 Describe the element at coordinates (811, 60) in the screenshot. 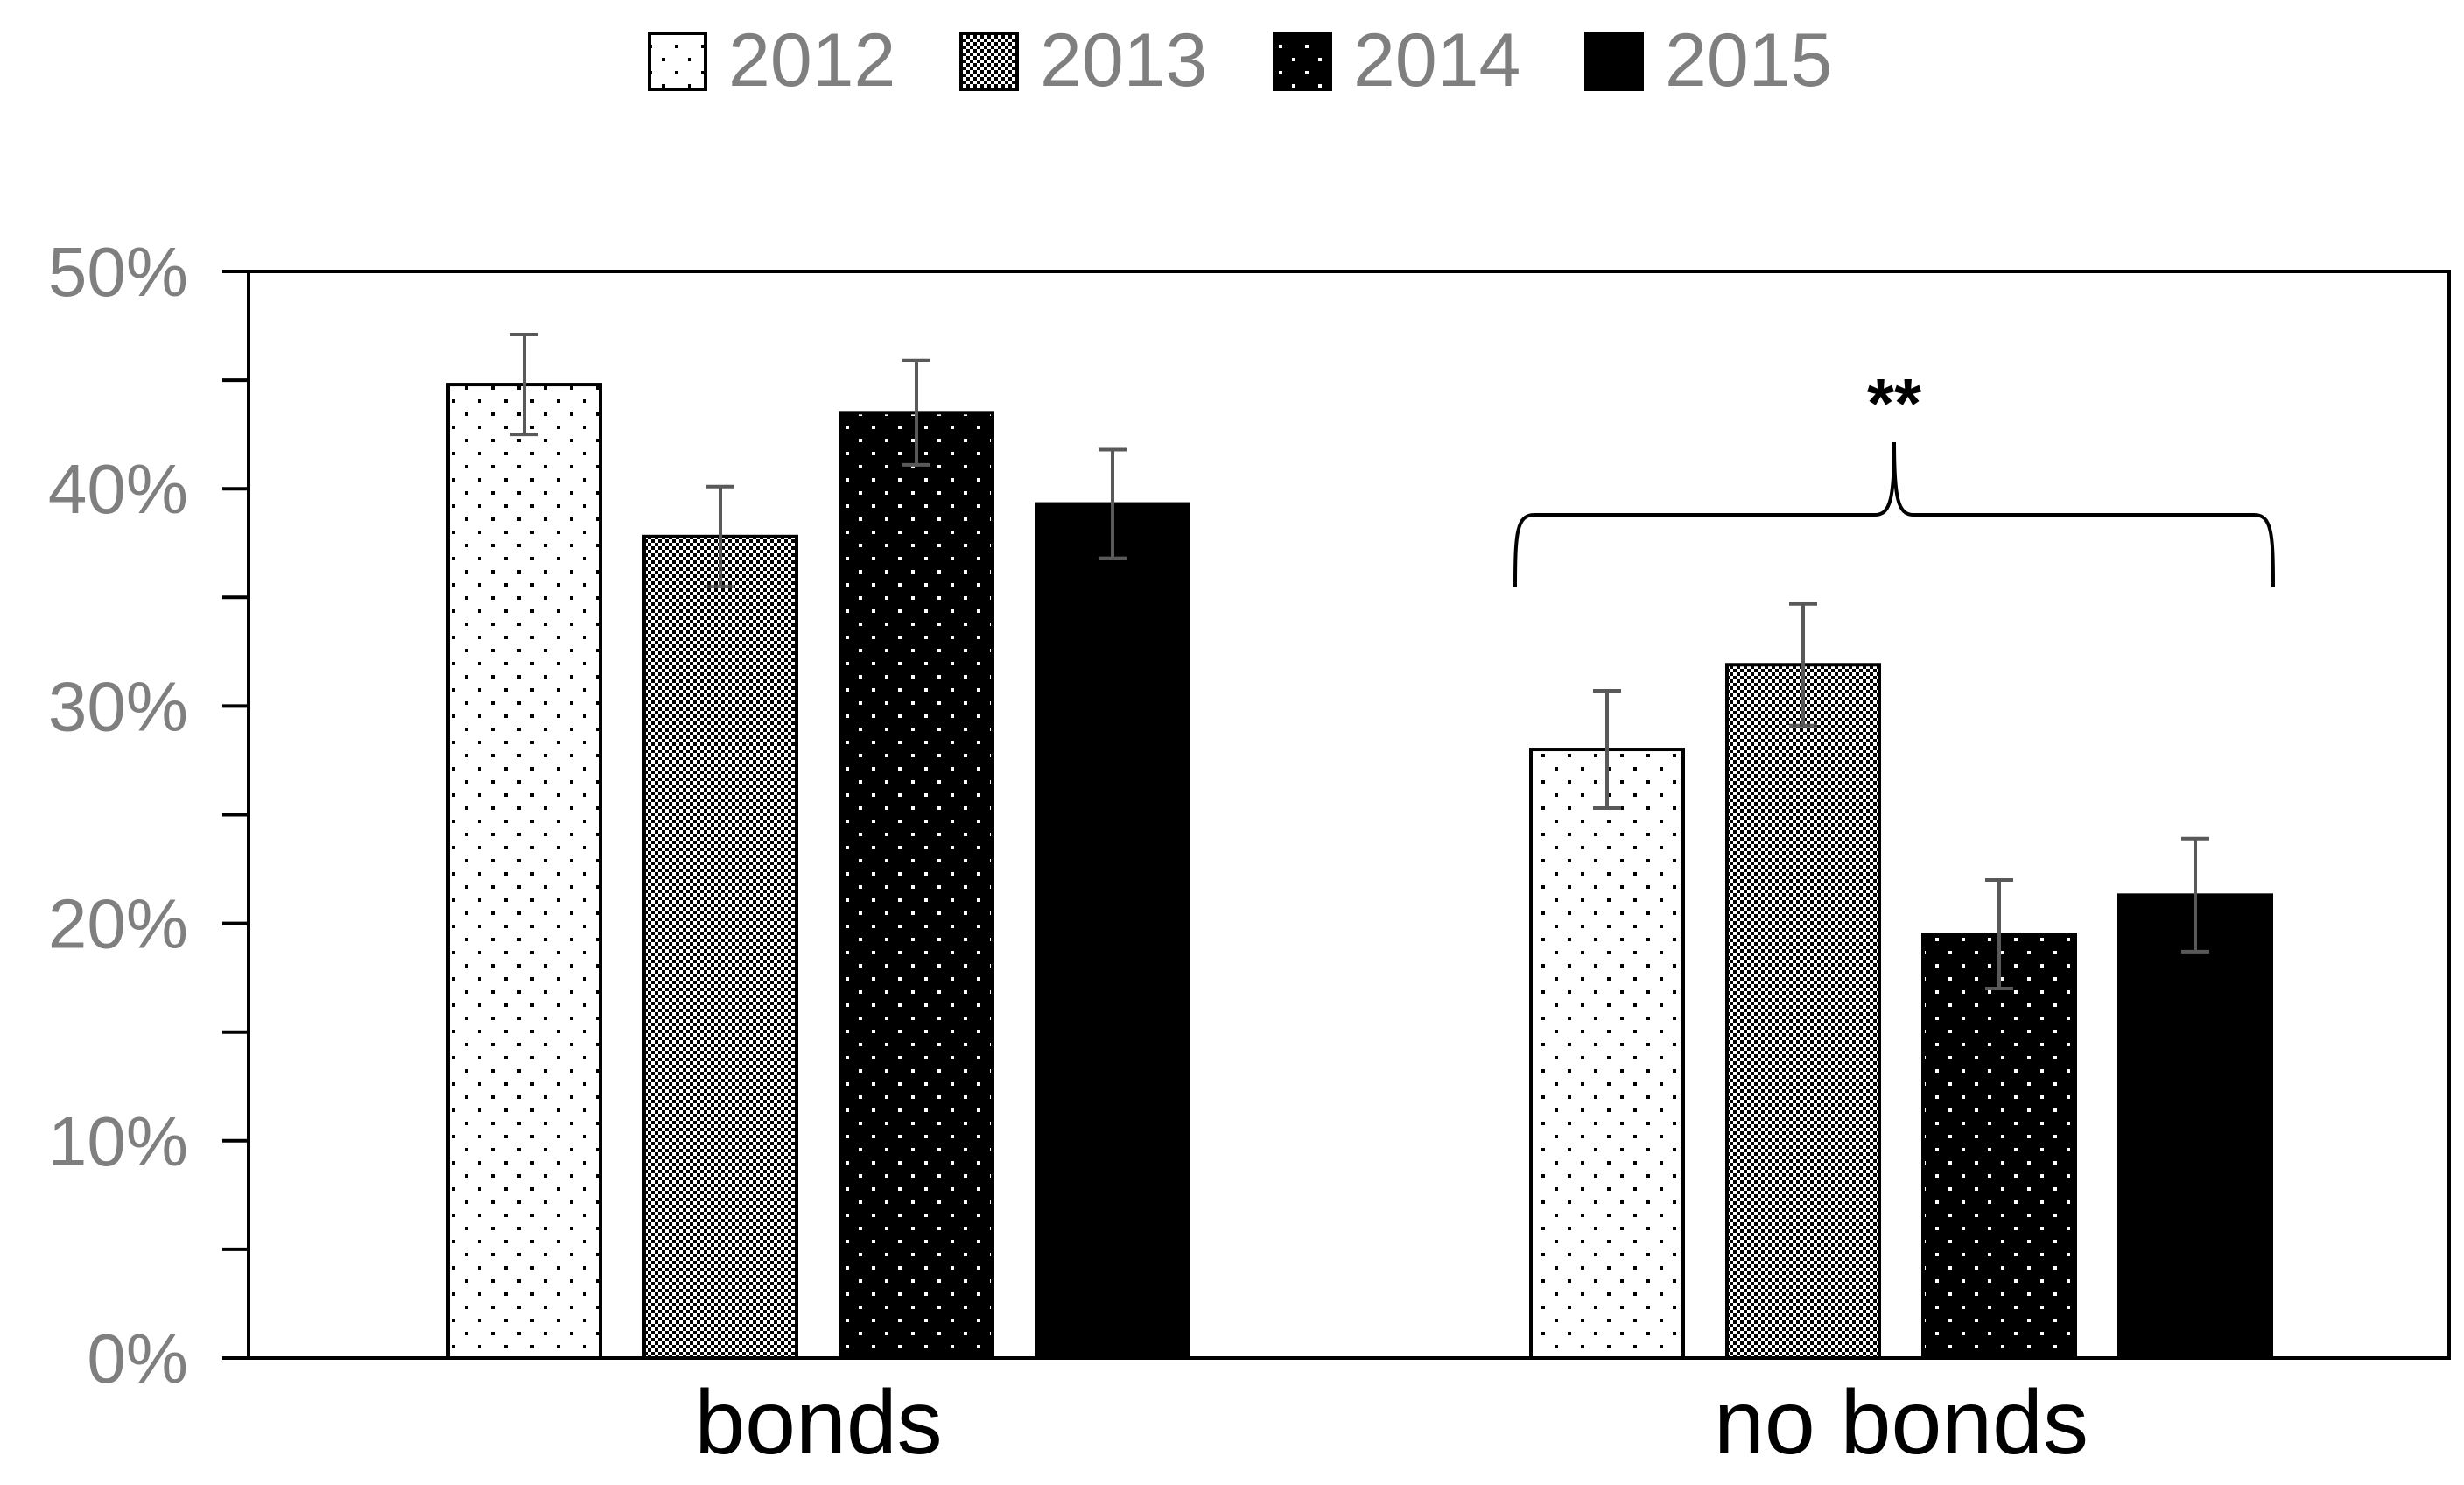

I see `legend-label: 2012` at that location.